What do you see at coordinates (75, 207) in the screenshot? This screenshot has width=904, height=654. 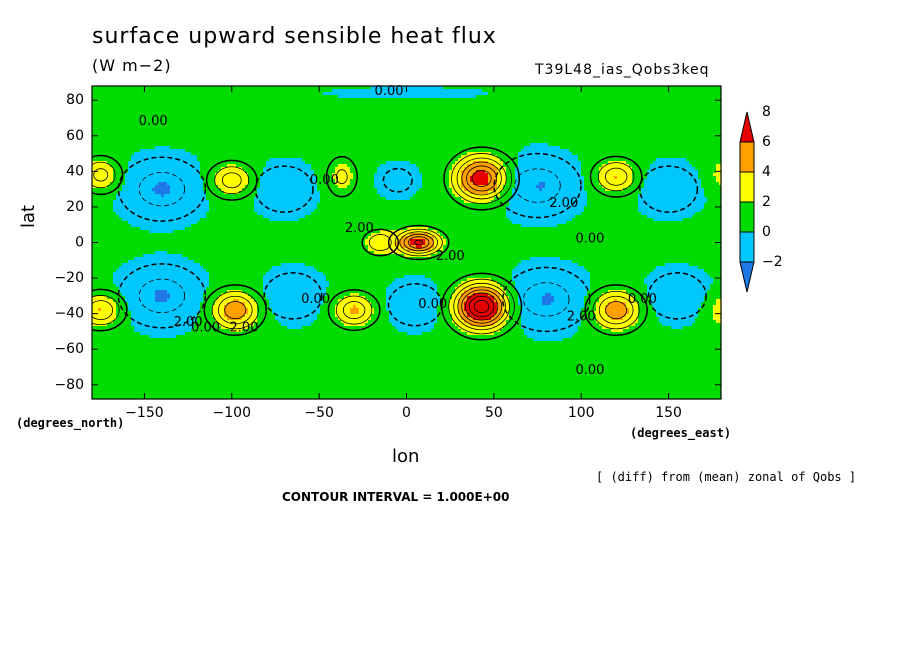 I see `y-tick-label: 20` at bounding box center [75, 207].